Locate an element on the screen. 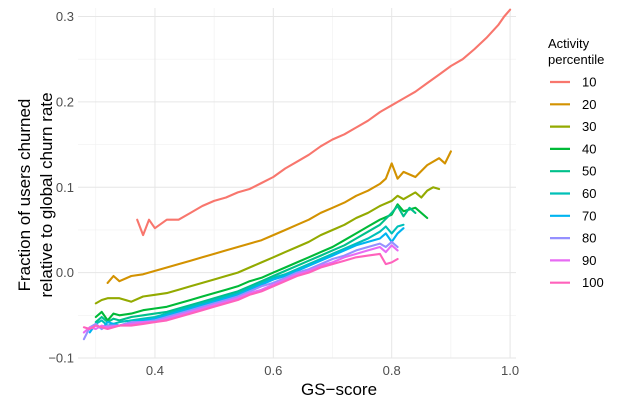 This screenshot has width=636, height=402. legend-title-line2: percentile is located at coordinates (576, 59).